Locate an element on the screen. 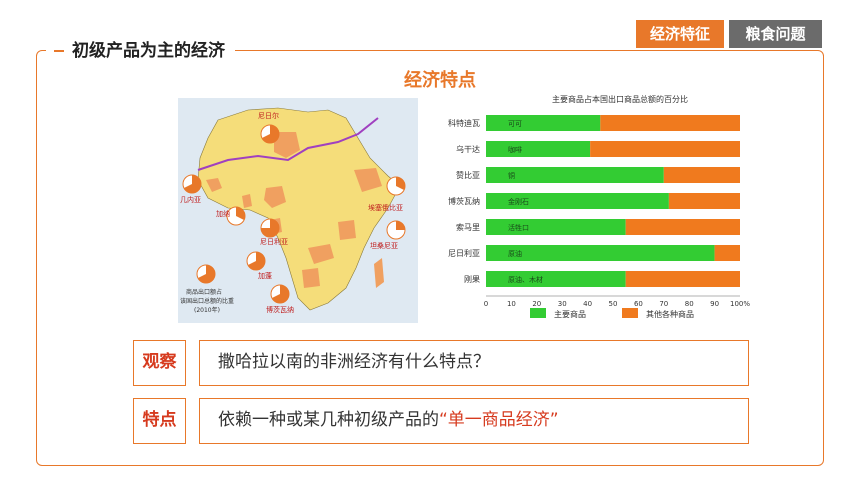 The image size is (860, 484). map-label-ghana: 加纳 is located at coordinates (223, 213).